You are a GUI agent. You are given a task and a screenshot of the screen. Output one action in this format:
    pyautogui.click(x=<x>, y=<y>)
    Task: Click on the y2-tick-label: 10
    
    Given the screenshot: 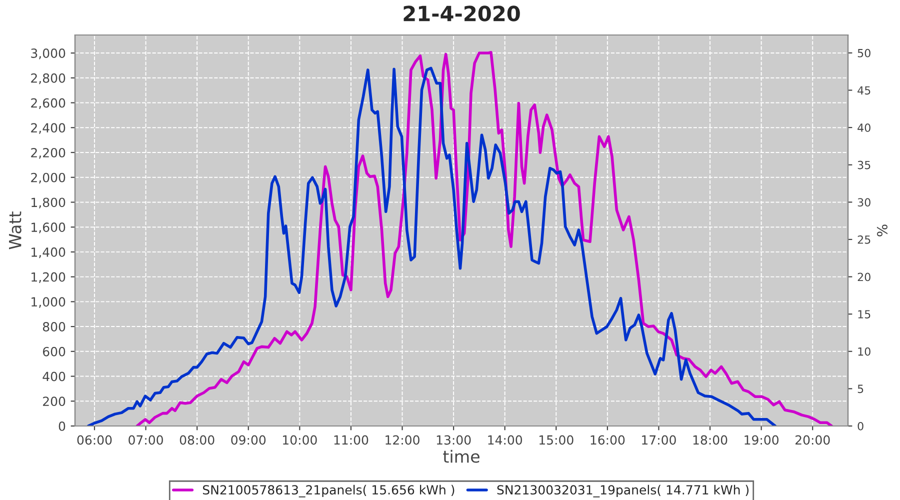 What is the action you would take?
    pyautogui.click(x=864, y=351)
    